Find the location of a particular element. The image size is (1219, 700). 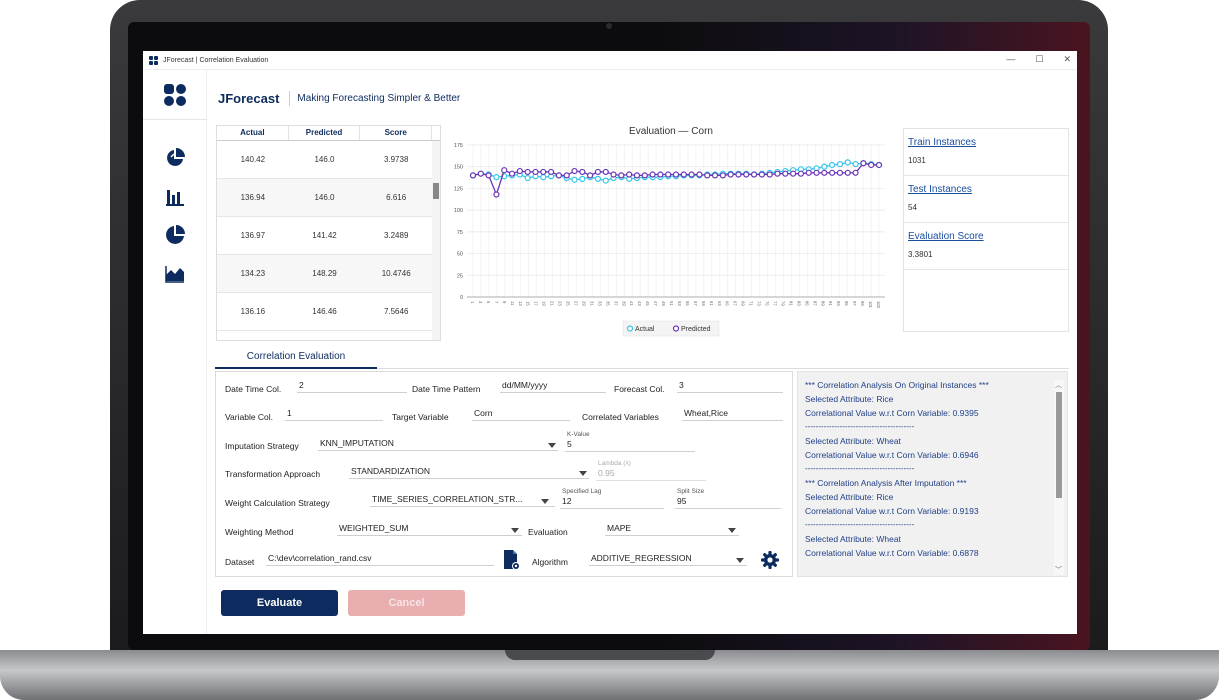

donut-chart-icon is located at coordinates (175, 235).